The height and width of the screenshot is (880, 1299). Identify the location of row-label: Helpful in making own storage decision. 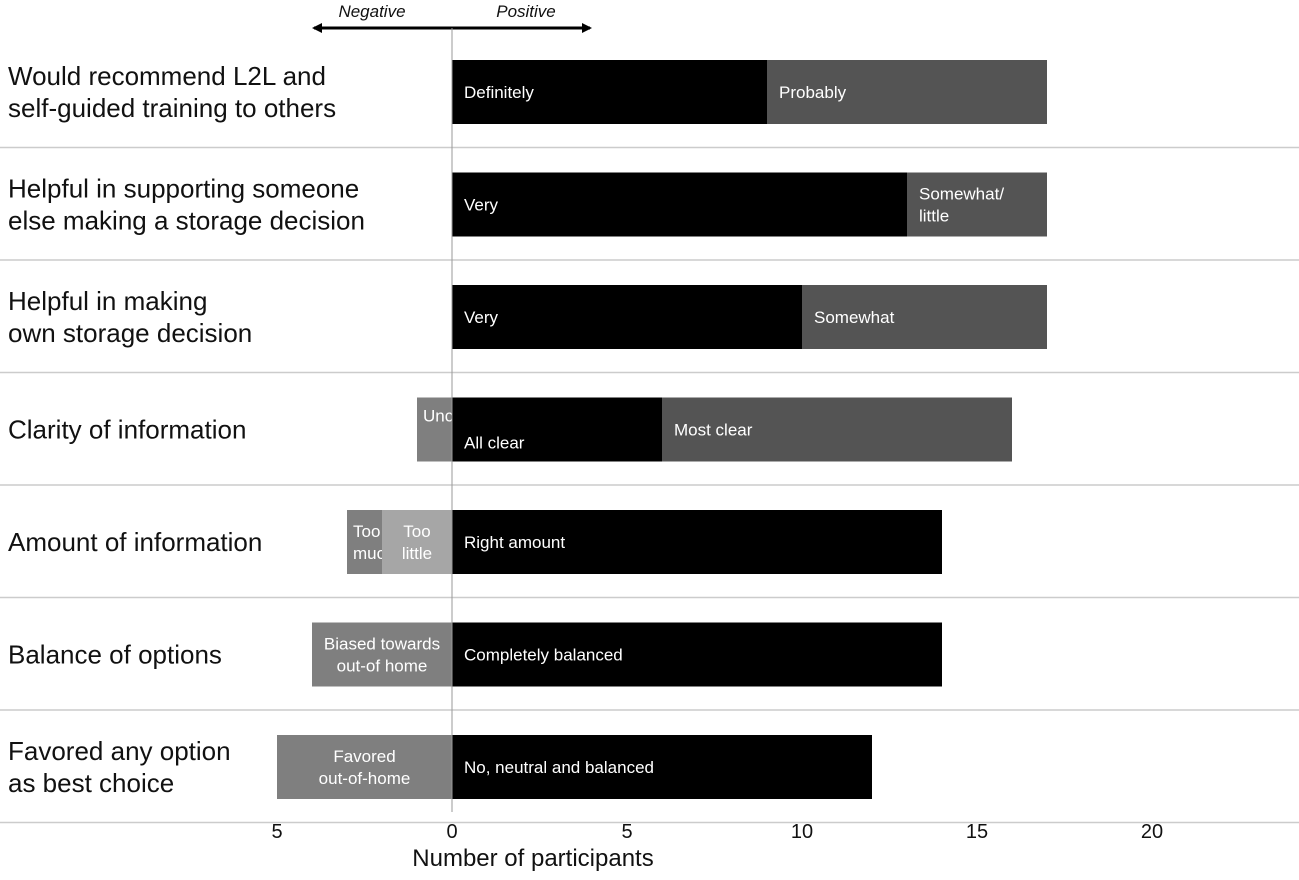
(130, 317).